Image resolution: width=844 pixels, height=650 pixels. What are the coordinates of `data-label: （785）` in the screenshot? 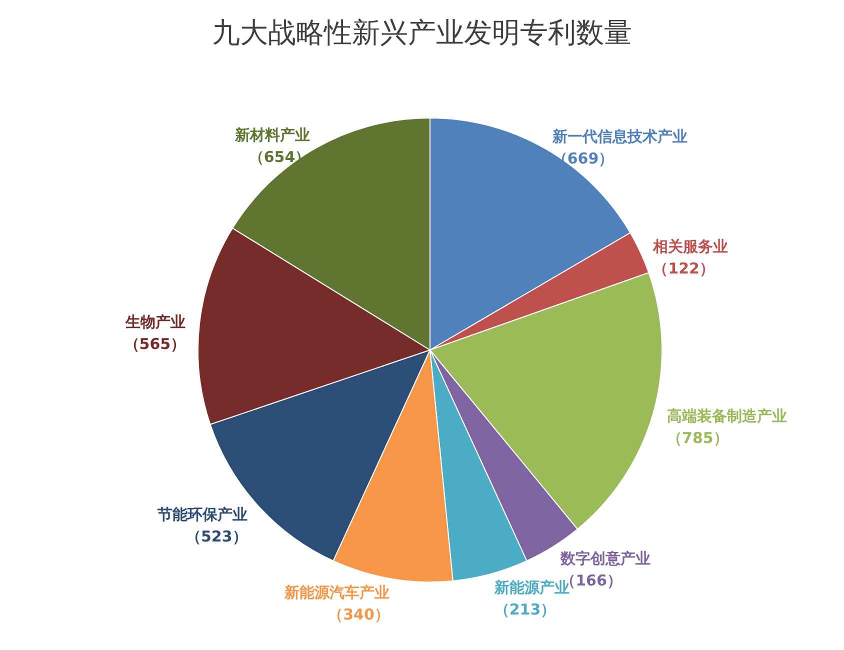 It's located at (697, 437).